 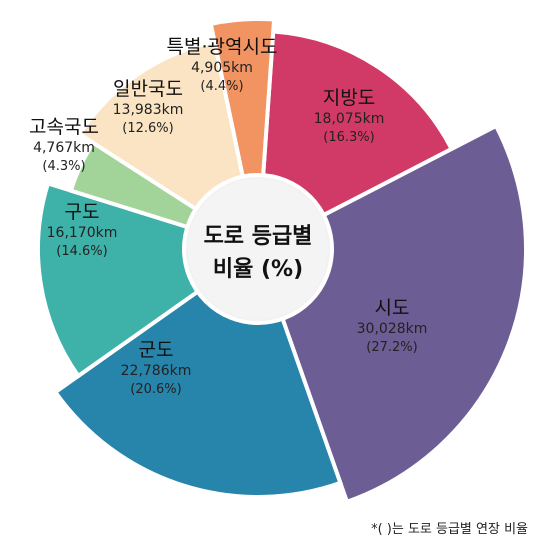 What do you see at coordinates (156, 371) in the screenshot?
I see `slice-length-label: 22,786km` at bounding box center [156, 371].